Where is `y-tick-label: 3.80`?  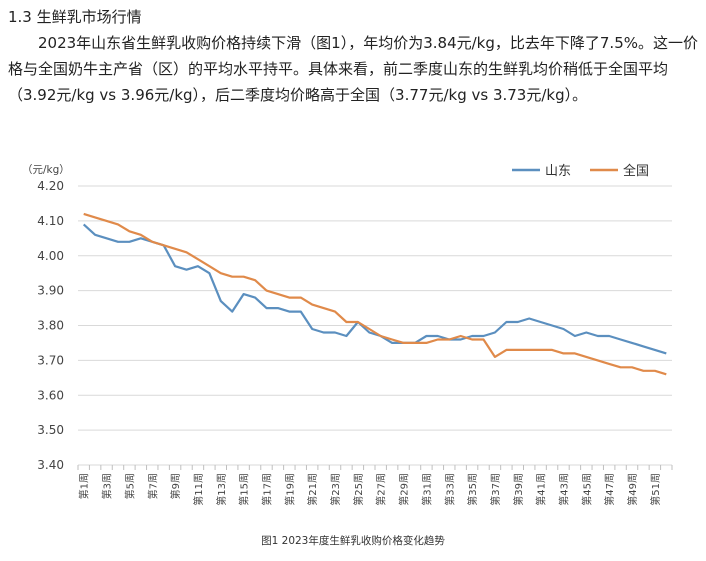
y-tick-label: 3.80 is located at coordinates (50, 326).